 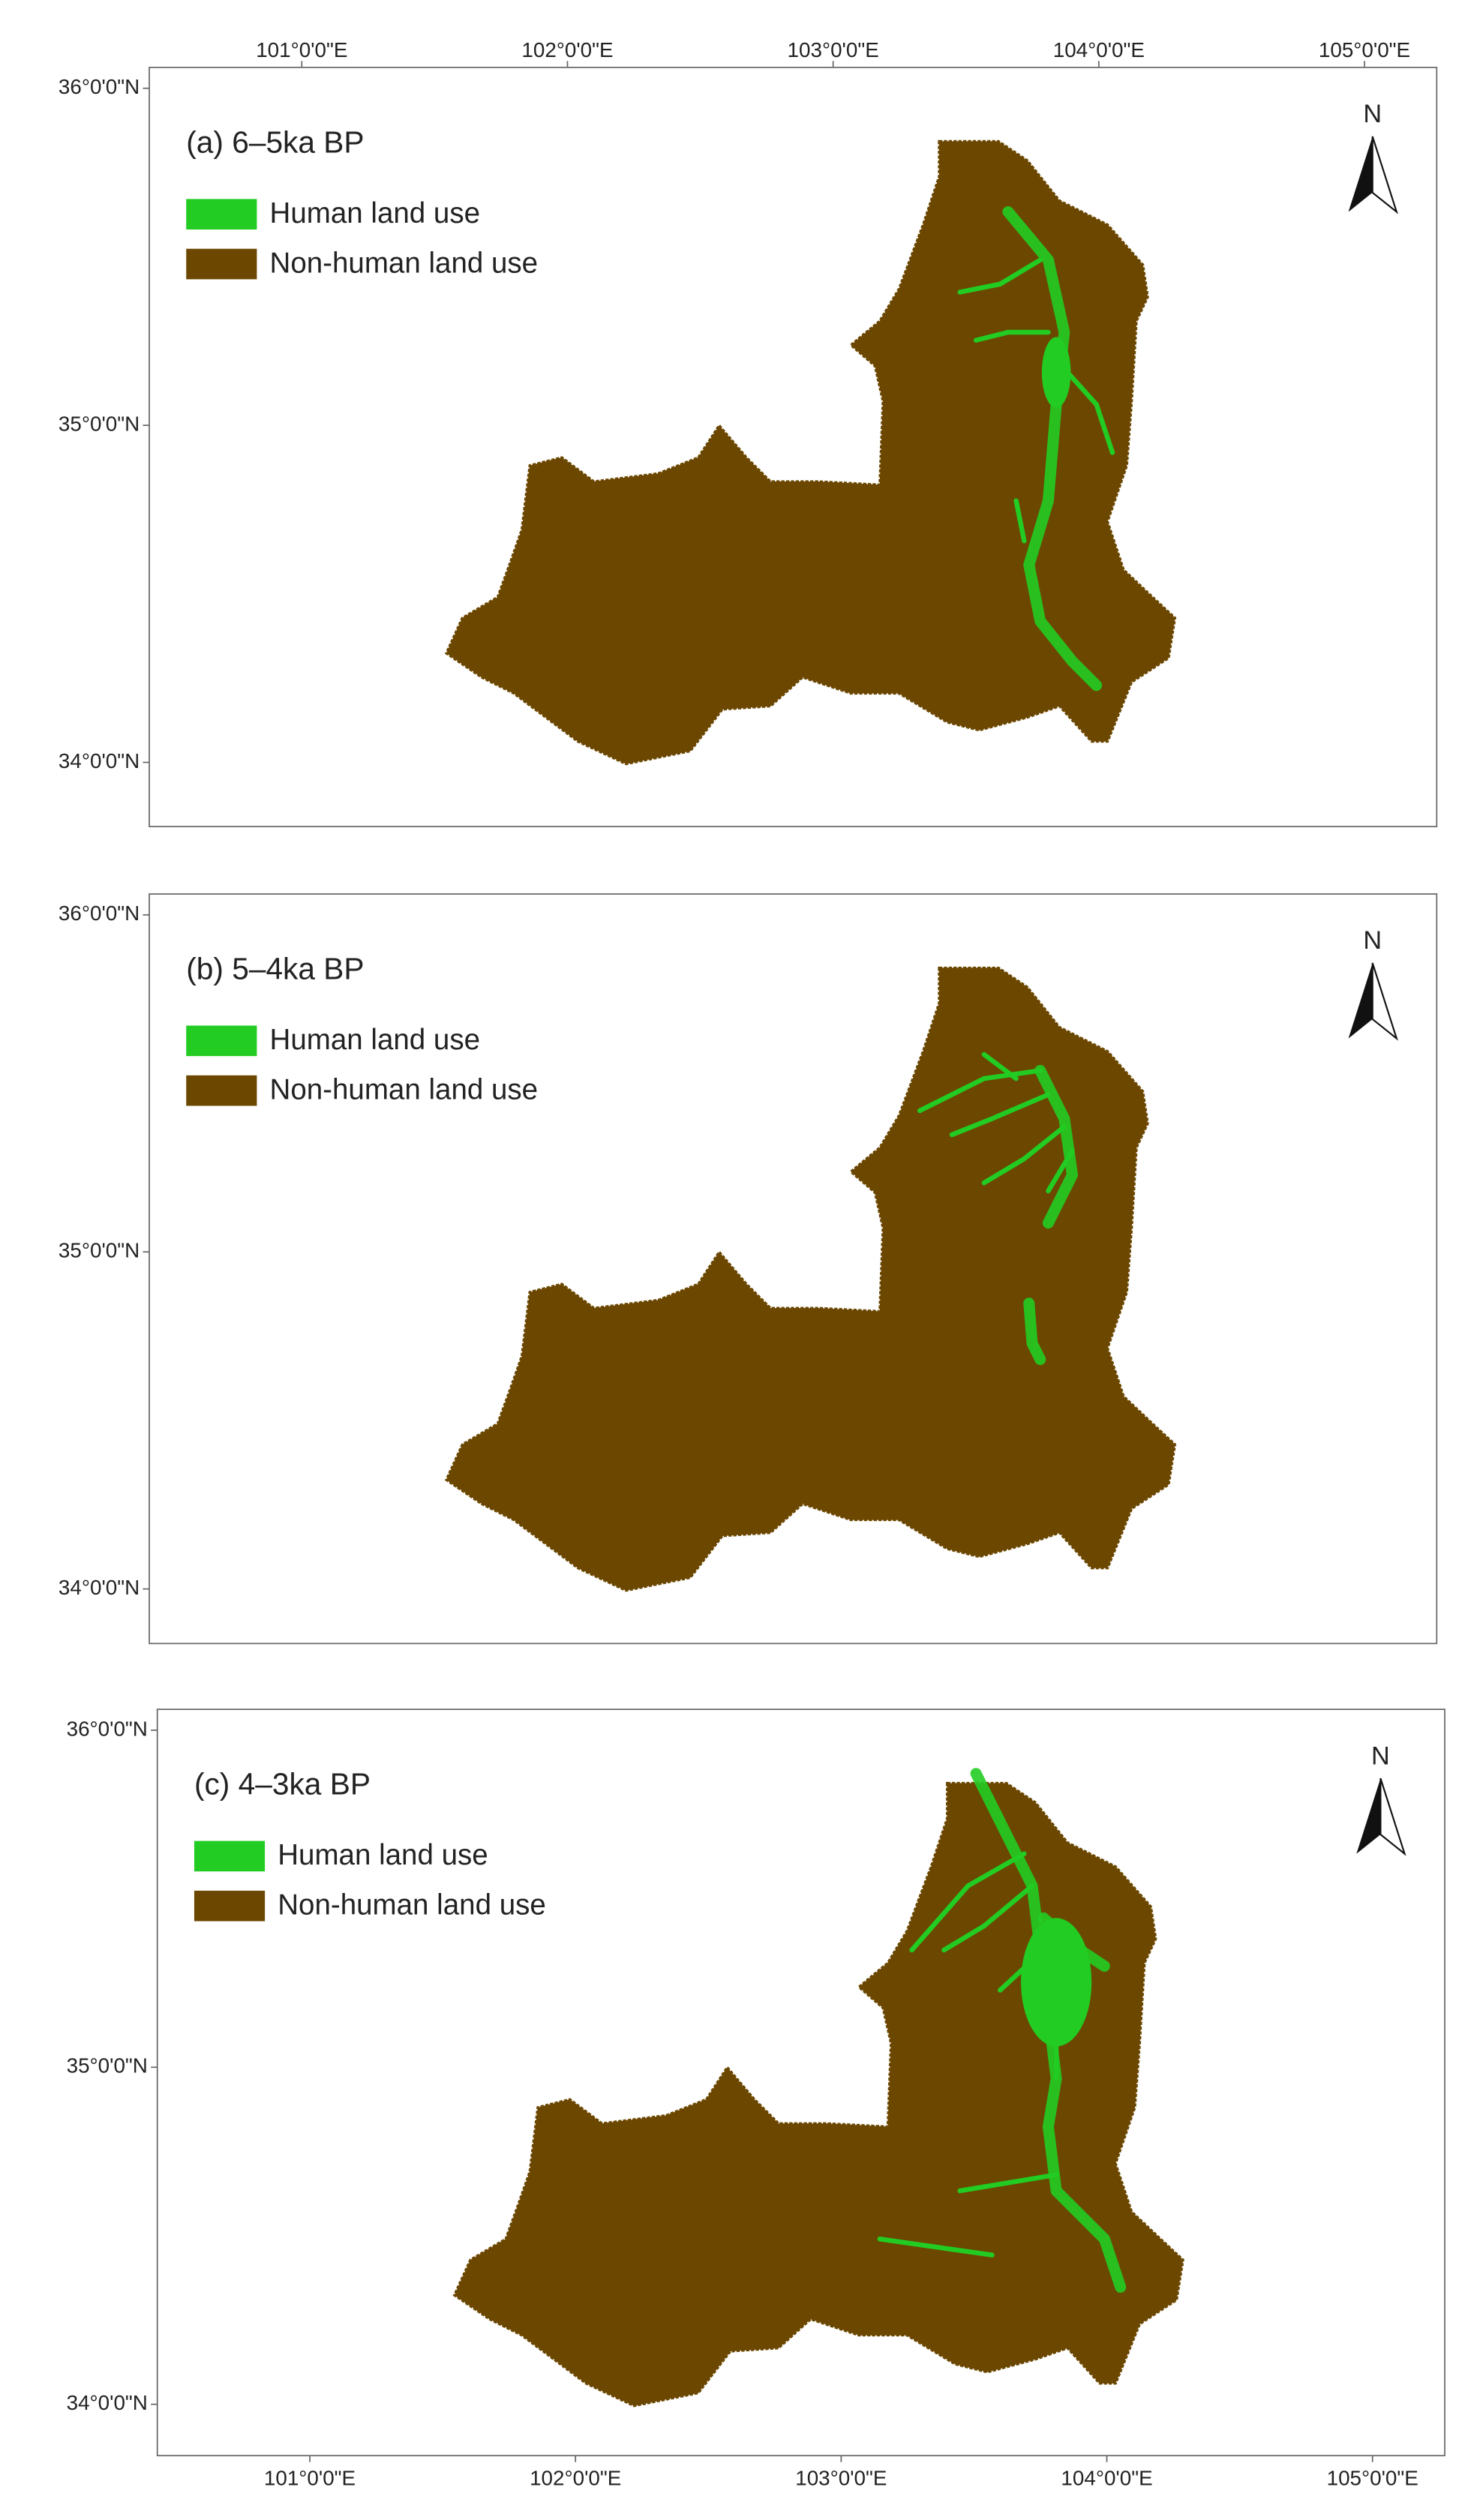 I want to click on panel-label: (c) 4–3ka BP, so click(x=282, y=1784).